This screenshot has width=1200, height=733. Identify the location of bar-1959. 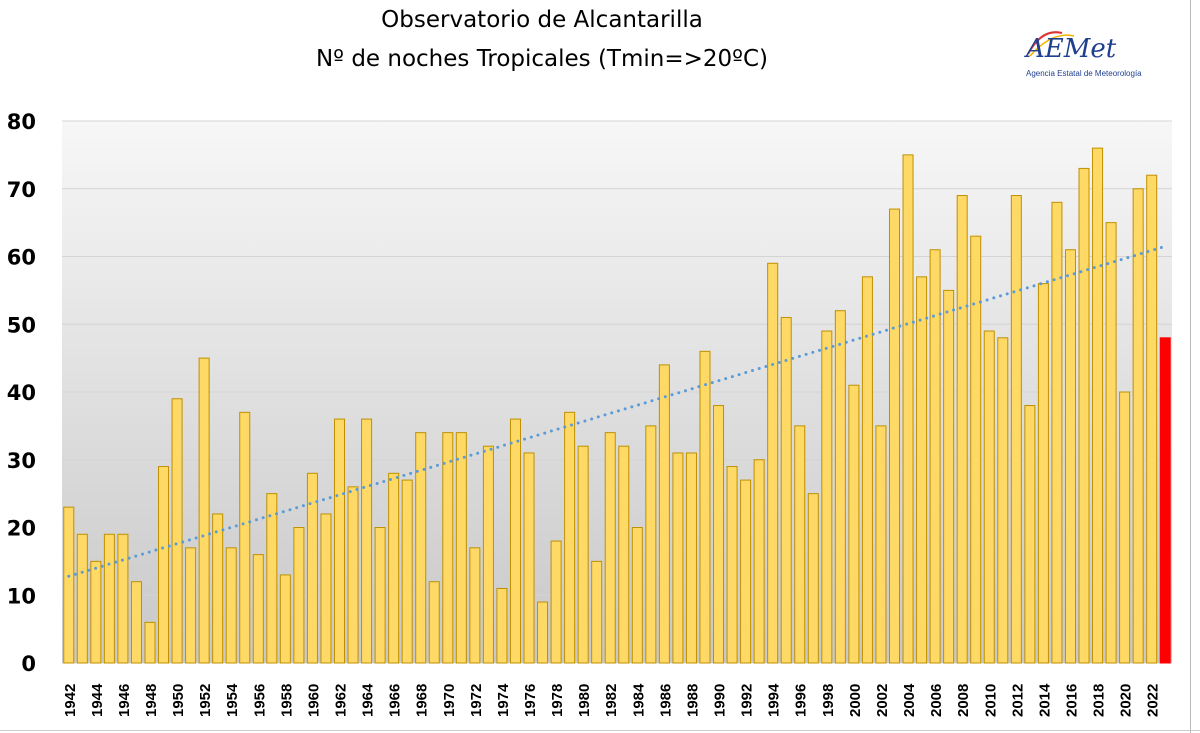
(299, 595).